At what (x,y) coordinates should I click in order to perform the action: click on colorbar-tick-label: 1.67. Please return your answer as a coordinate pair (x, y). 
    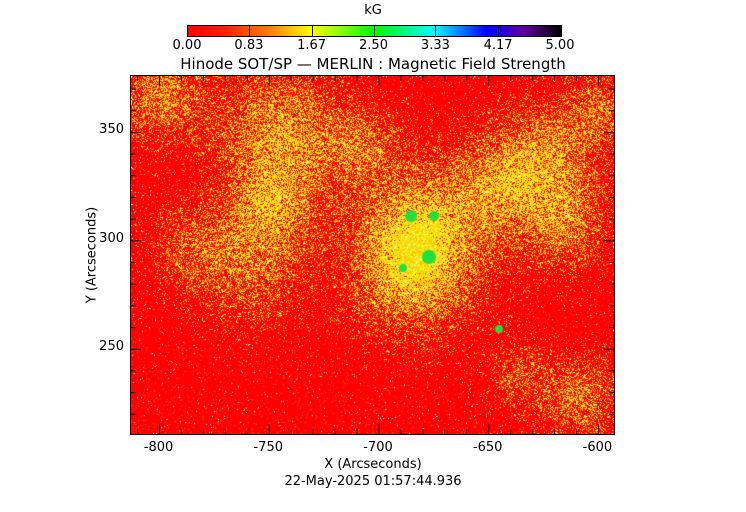
    Looking at the image, I should click on (312, 45).